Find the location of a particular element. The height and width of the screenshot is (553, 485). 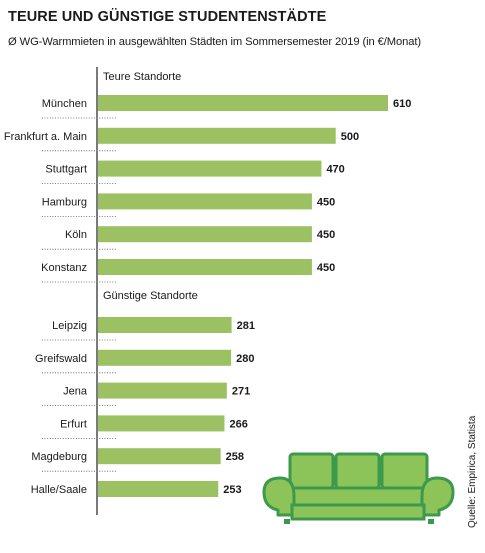

category-label: Köln is located at coordinates (76, 235).